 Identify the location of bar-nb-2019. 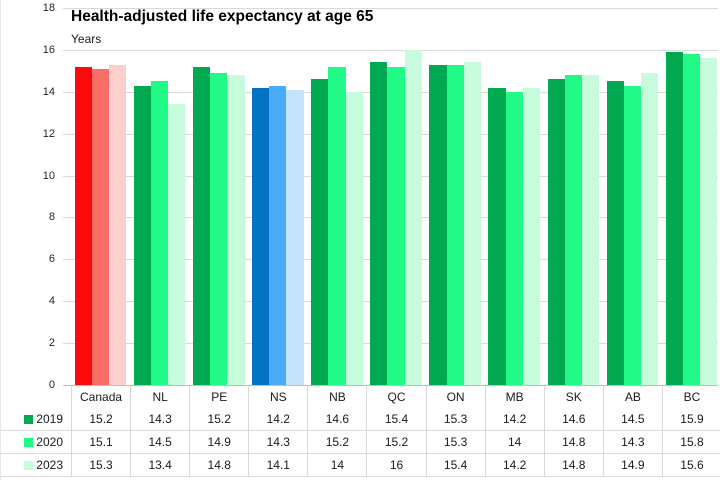
(320, 232).